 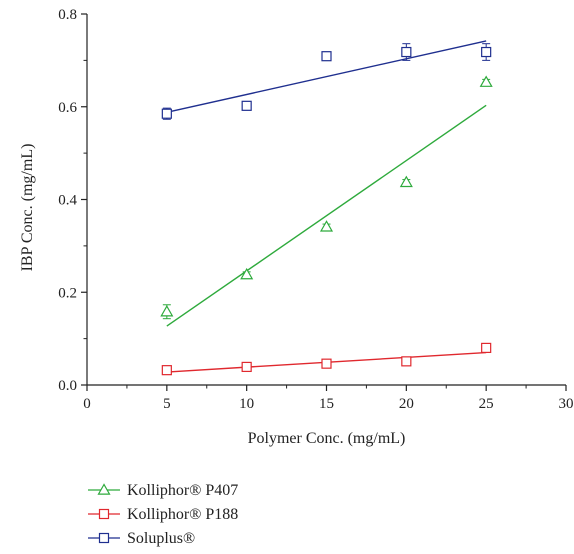 I want to click on y-tick-label: 0.2, so click(x=67, y=293).